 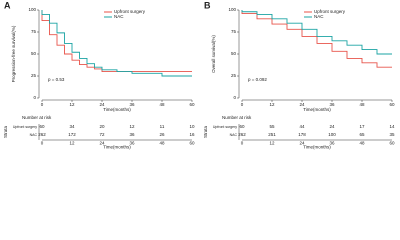 I want to click on p-value: p = 0.53, so click(x=56, y=79).